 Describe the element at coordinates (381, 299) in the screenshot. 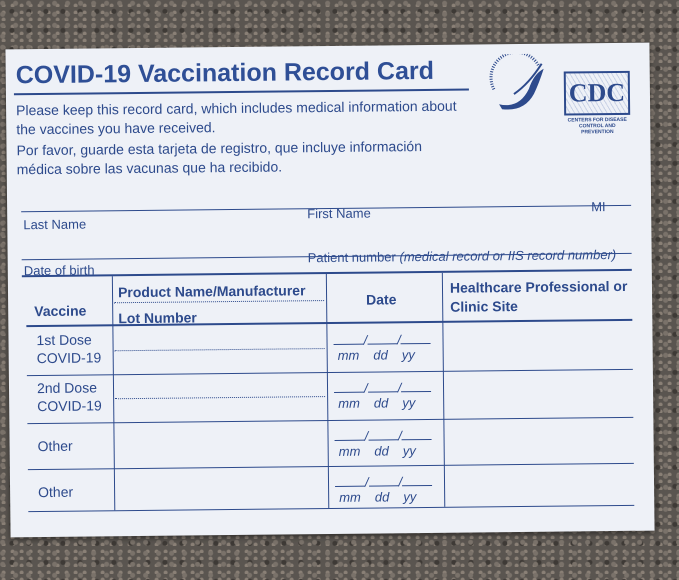

I see `header-date: Date` at that location.